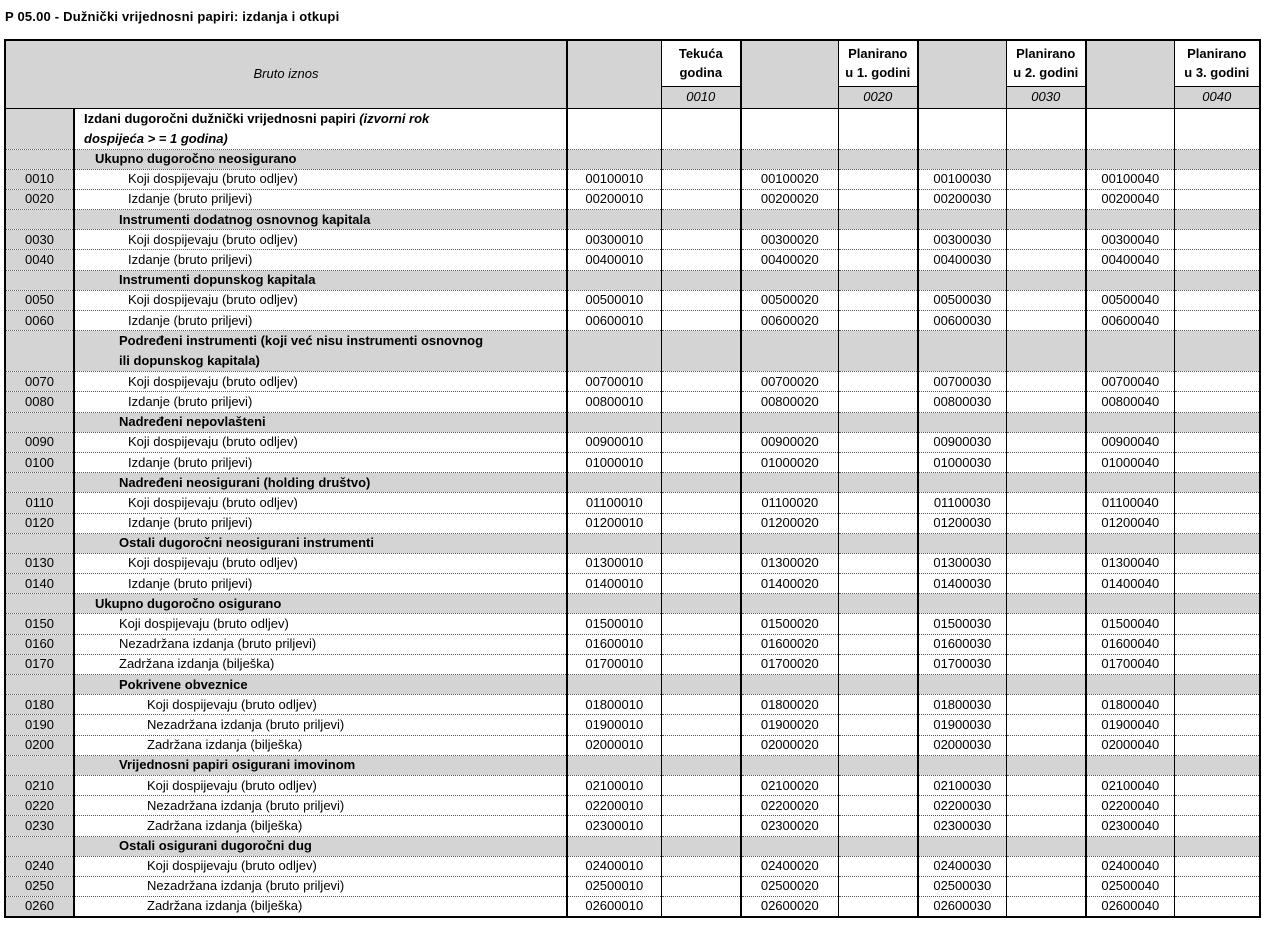 The height and width of the screenshot is (925, 1262). What do you see at coordinates (1130, 583) in the screenshot?
I see `cell-code: 01400040` at bounding box center [1130, 583].